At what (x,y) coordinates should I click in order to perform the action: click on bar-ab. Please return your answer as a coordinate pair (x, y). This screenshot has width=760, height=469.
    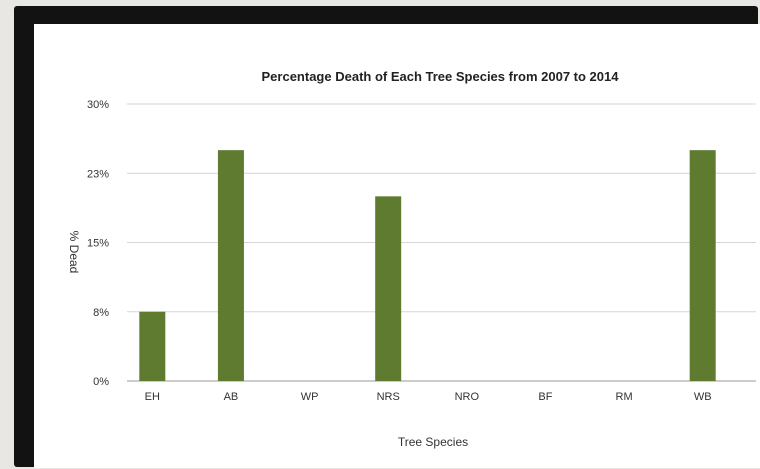
    Looking at the image, I should click on (230, 265).